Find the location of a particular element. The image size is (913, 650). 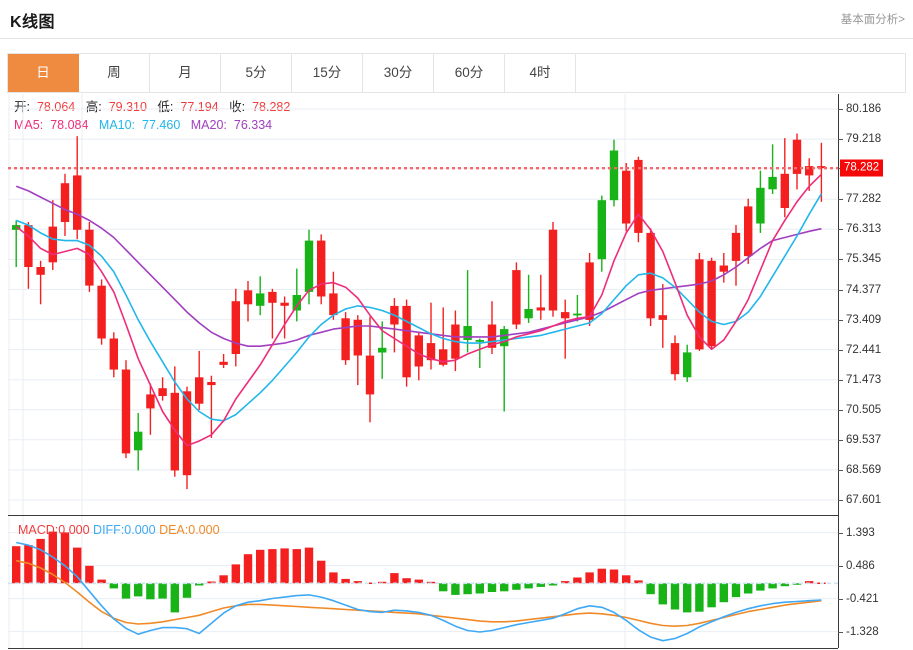

diff-label: DIFF: is located at coordinates (109, 530).